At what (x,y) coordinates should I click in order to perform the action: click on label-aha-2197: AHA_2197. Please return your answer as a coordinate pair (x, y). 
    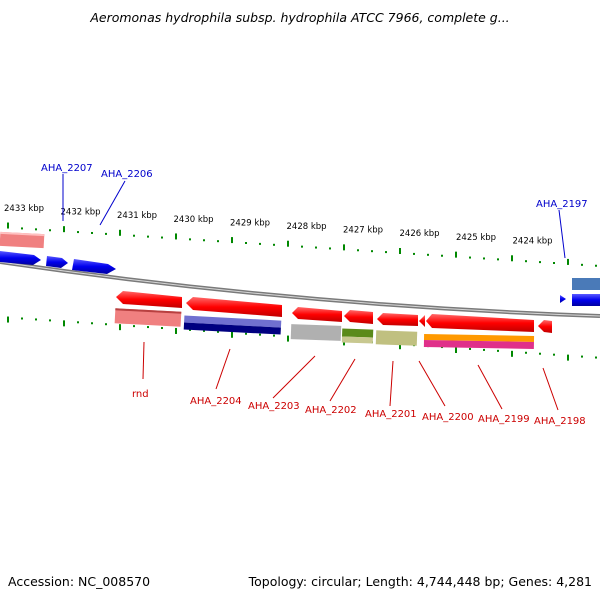
    Looking at the image, I should click on (562, 204).